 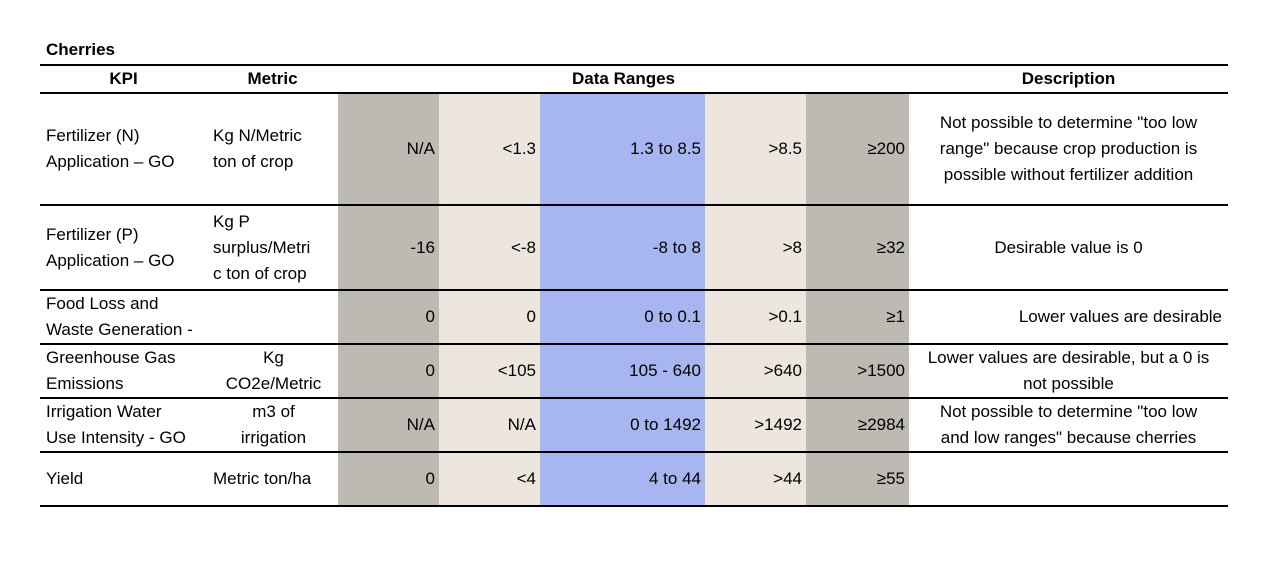 What do you see at coordinates (1120, 316) in the screenshot?
I see `description-line: Lower values are desirable` at bounding box center [1120, 316].